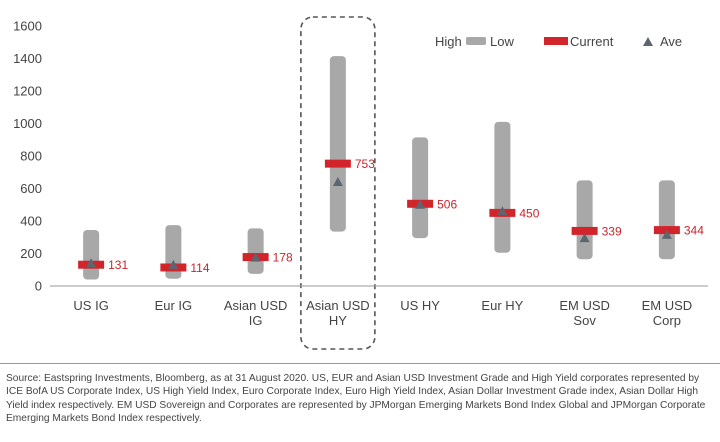  What do you see at coordinates (502, 305) in the screenshot?
I see `category-label: Eur HY` at bounding box center [502, 305].